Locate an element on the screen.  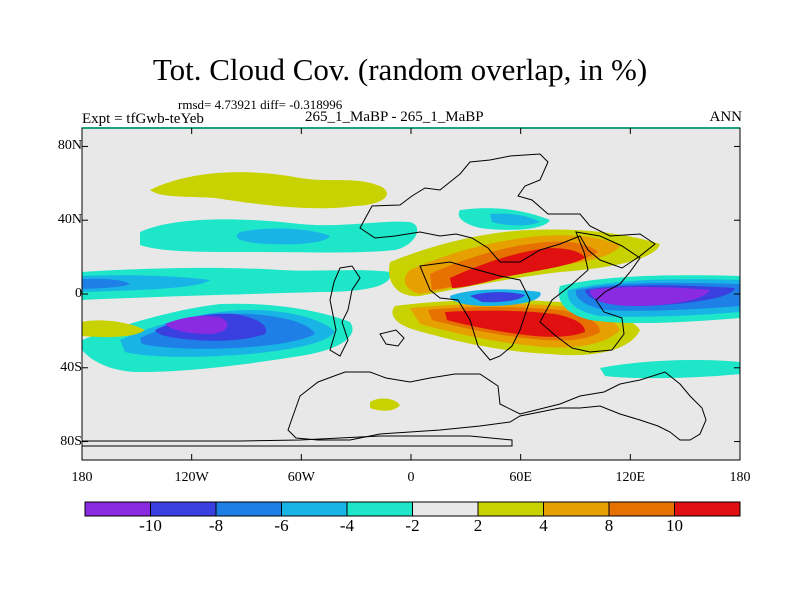
y-tick-label: 80N is located at coordinates (69, 146).